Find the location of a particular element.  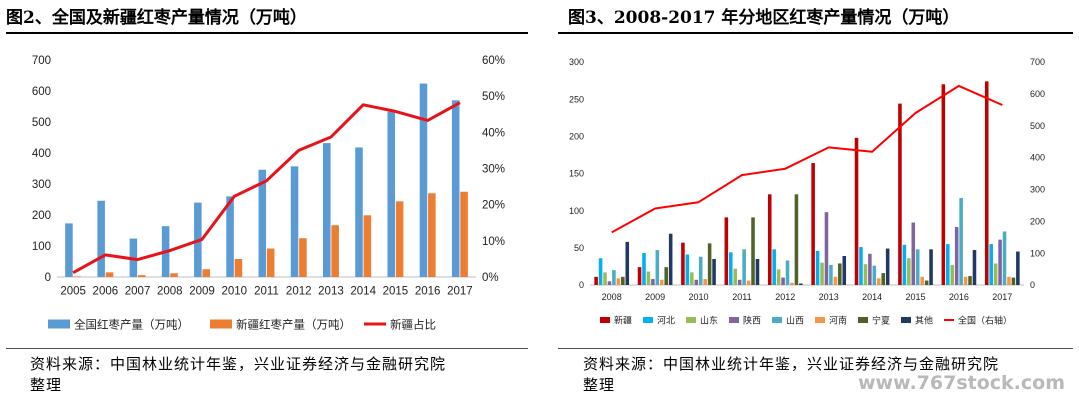

left-bottom-rule is located at coordinates (267, 348).